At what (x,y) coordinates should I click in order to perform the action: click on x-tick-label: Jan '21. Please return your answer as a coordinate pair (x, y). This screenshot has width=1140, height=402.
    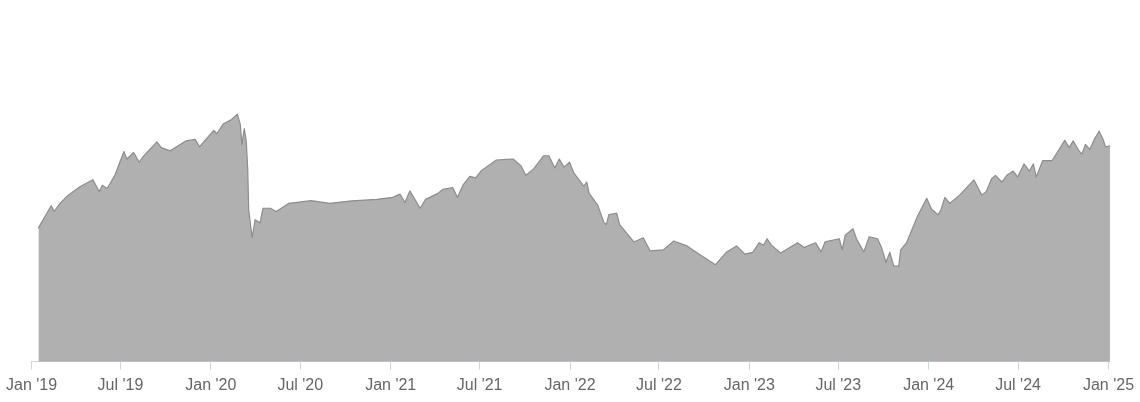
    Looking at the image, I should click on (391, 384).